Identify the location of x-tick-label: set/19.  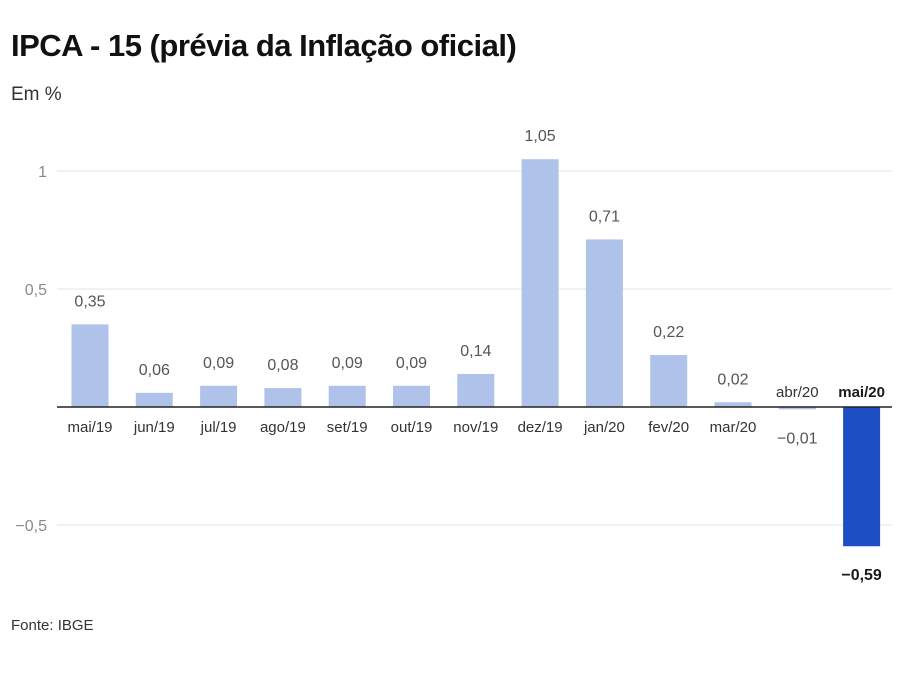
(347, 427).